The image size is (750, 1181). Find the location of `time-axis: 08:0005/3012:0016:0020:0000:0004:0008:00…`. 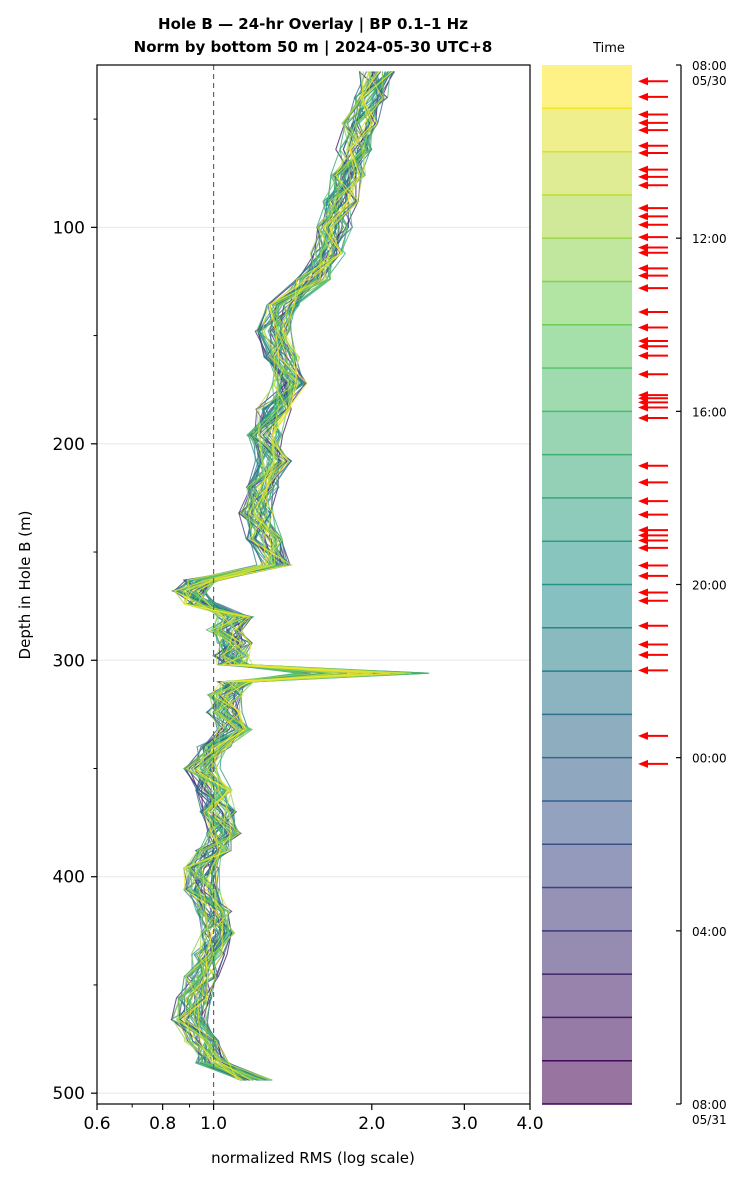

time-axis: 08:0005/3012:0016:0020:0000:0004:0008:00… is located at coordinates (701, 593).